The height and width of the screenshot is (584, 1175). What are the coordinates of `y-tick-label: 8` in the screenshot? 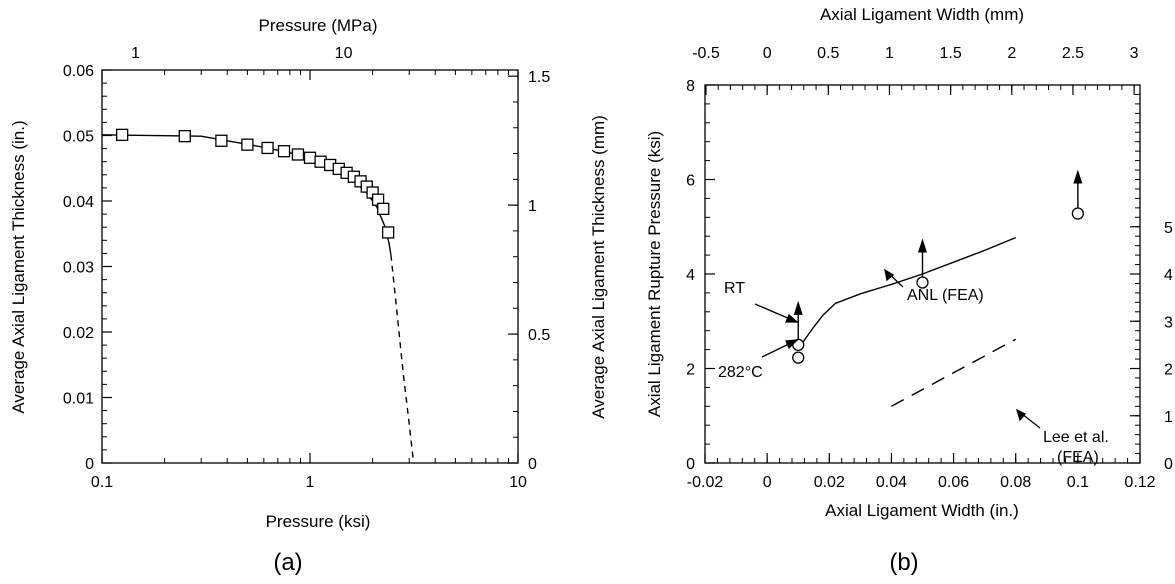 It's located at (690, 86).